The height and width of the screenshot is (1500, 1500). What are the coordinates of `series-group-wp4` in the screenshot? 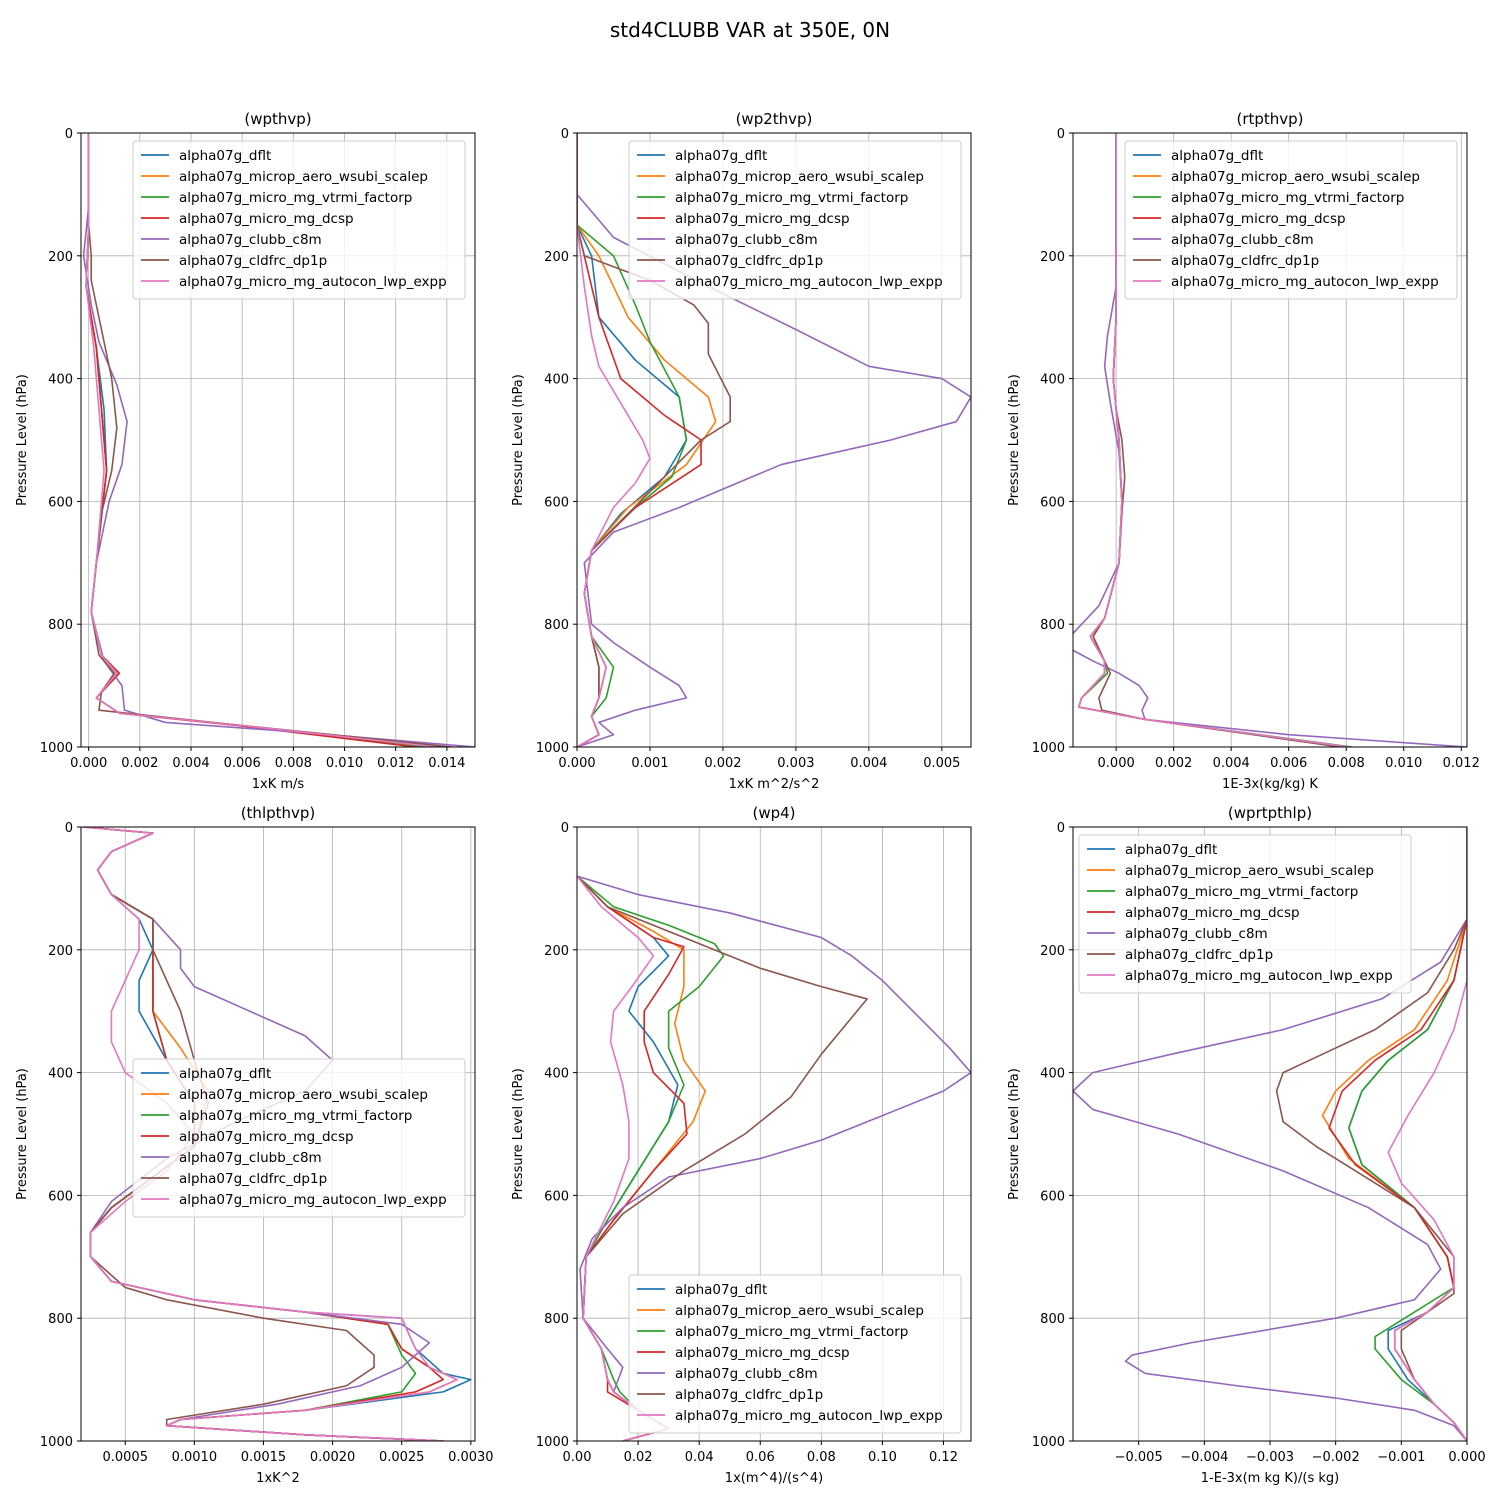 It's located at (774, 1158).